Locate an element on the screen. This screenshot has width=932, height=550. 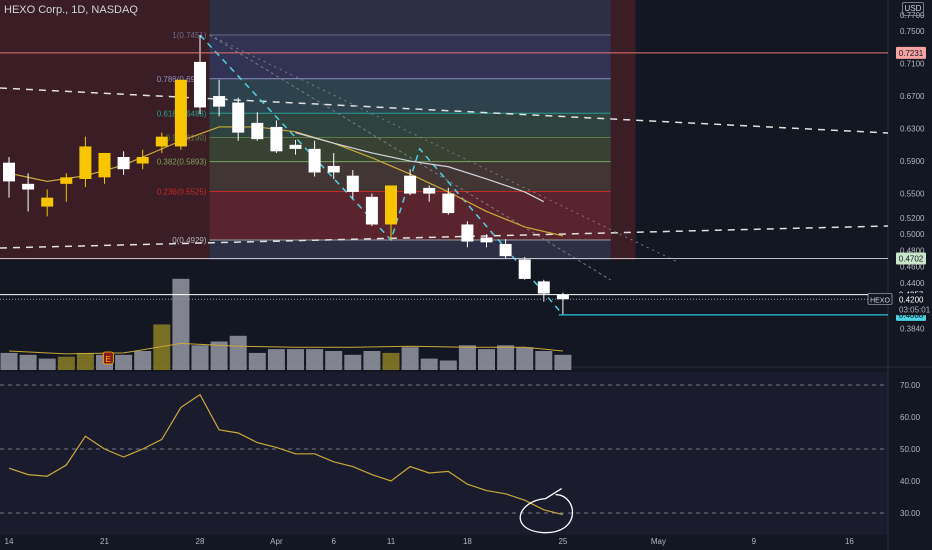
price-tick-label: 0.4400 is located at coordinates (912, 283).